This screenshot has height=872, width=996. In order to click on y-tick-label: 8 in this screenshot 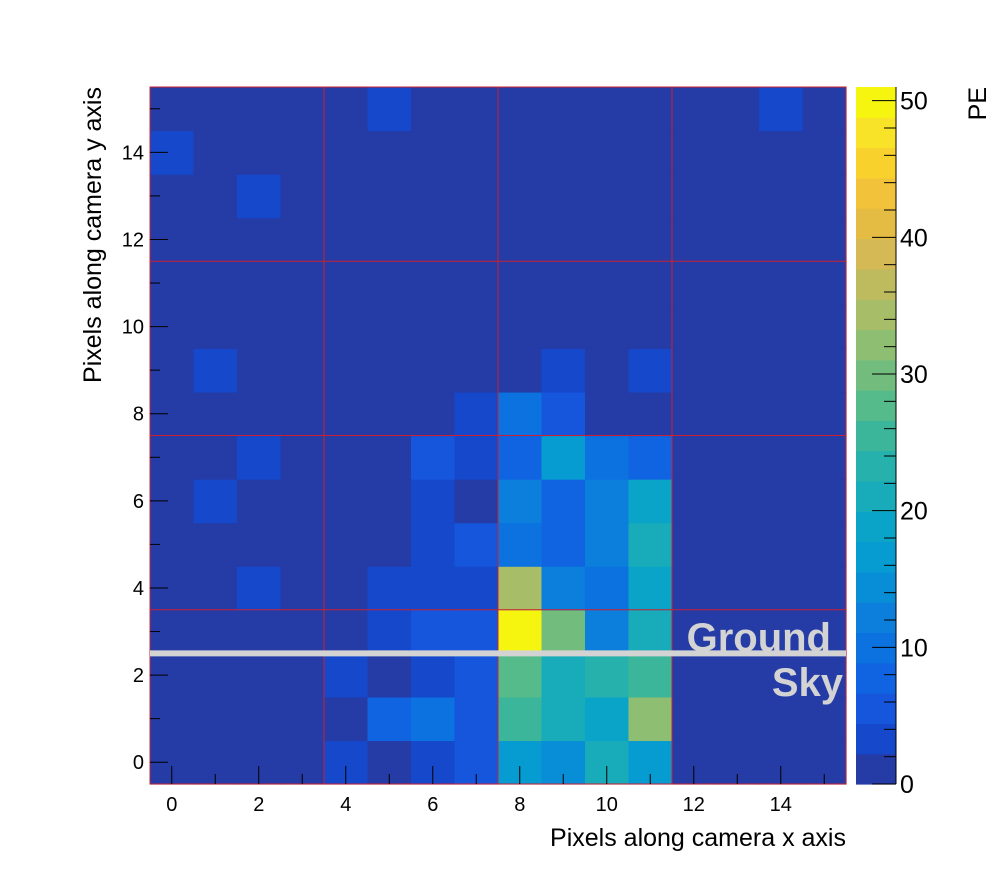, I will do `click(138, 415)`.